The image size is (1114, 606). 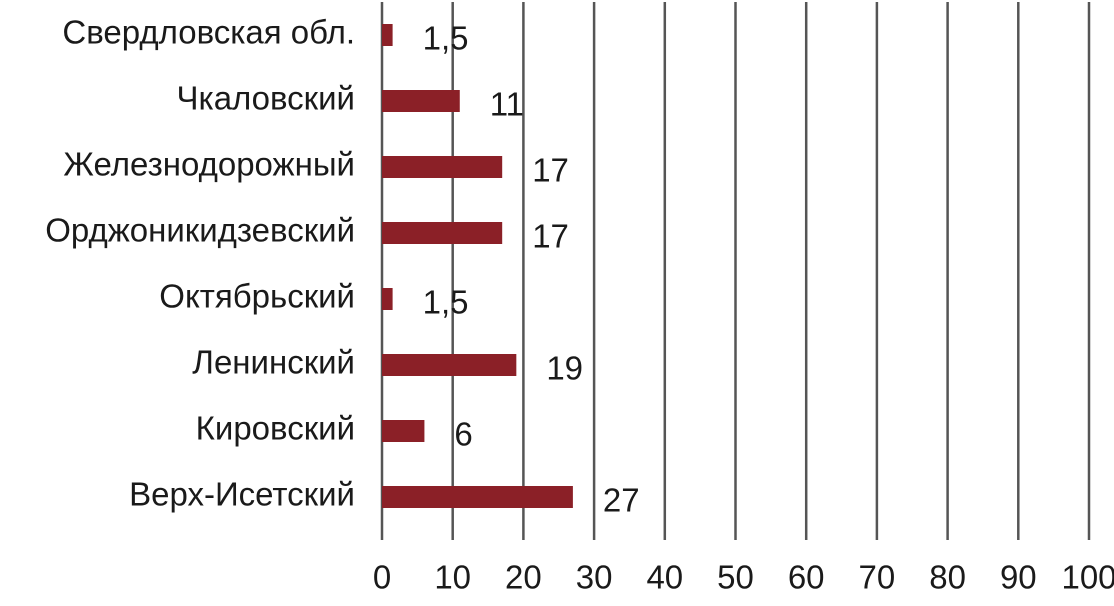 What do you see at coordinates (266, 98) in the screenshot?
I see `y-tick-label: Чкаловский` at bounding box center [266, 98].